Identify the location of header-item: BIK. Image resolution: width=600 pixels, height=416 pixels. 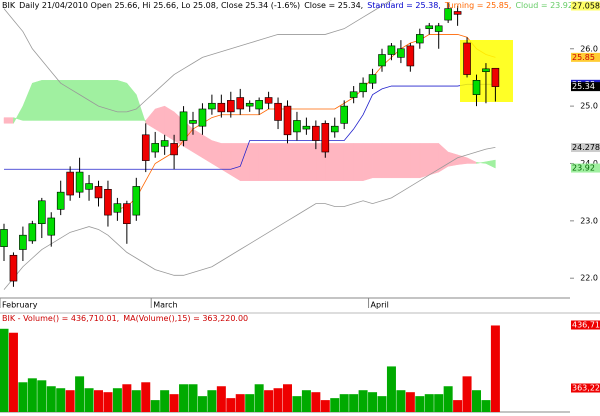
(9, 5).